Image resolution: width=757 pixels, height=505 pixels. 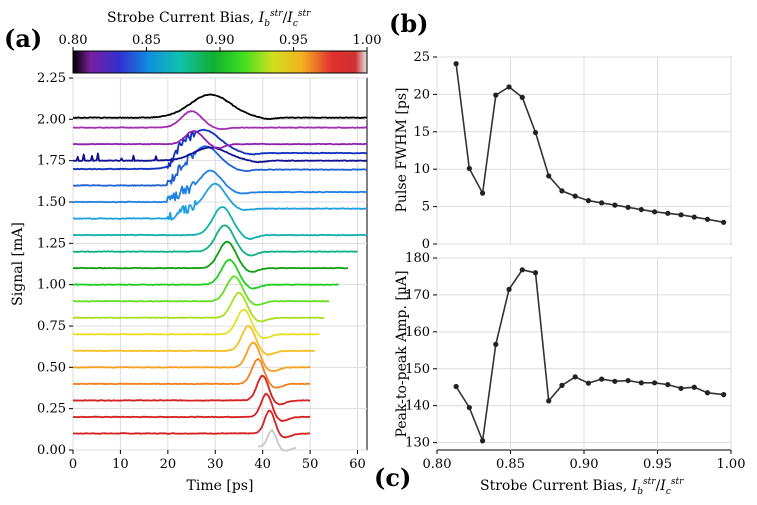 I want to click on panel-b-grid, so click(x=584, y=150).